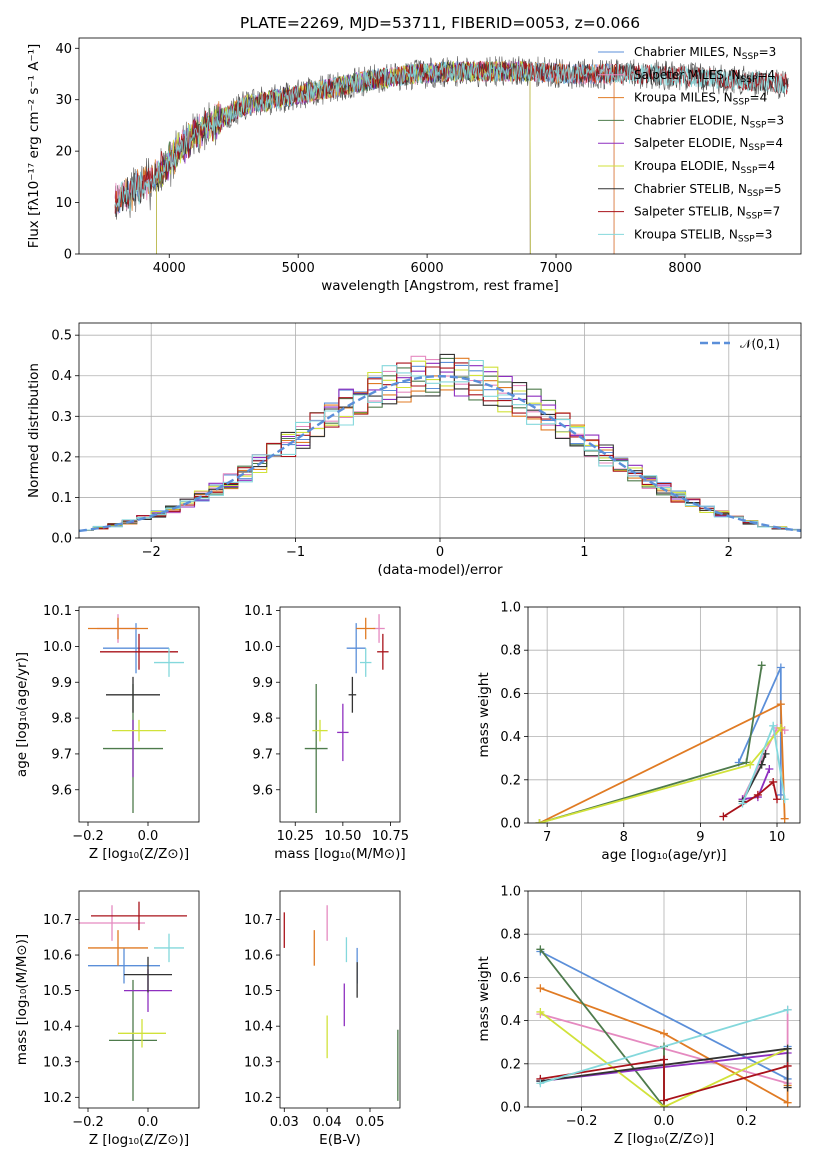 Image resolution: width=819 pixels, height=1170 pixels. What do you see at coordinates (510, 694) in the screenshot?
I see `y-tick-label: 0.6` at bounding box center [510, 694].